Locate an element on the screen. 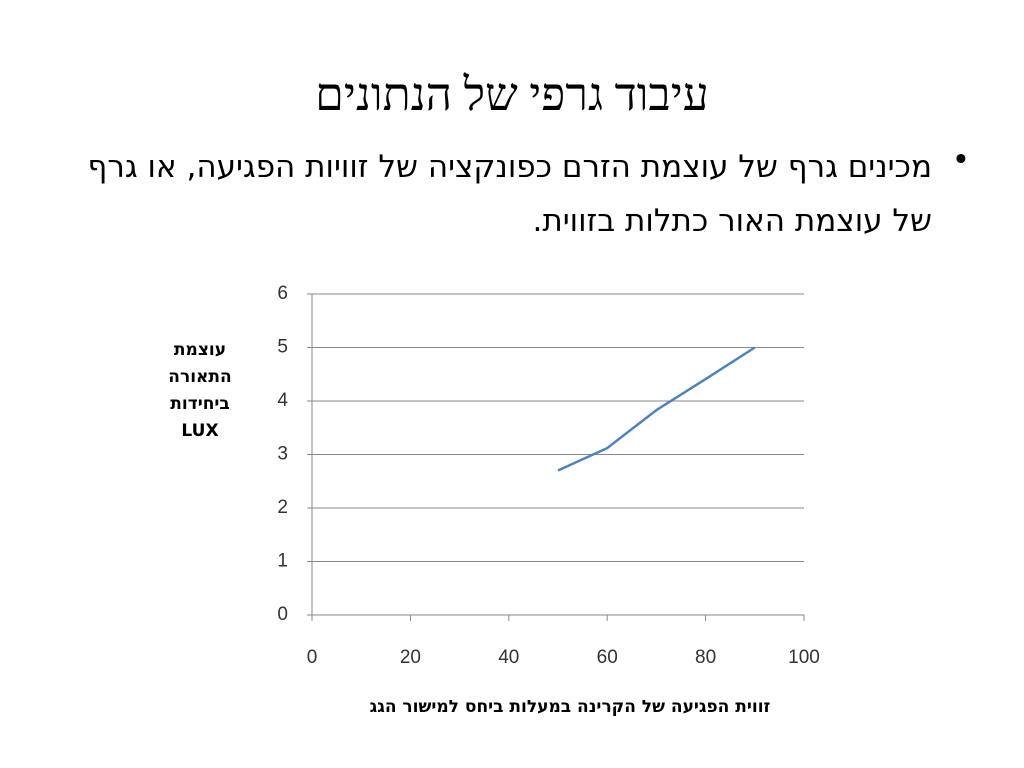 The height and width of the screenshot is (768, 1024). x-tick-label: 80 is located at coordinates (705, 657).